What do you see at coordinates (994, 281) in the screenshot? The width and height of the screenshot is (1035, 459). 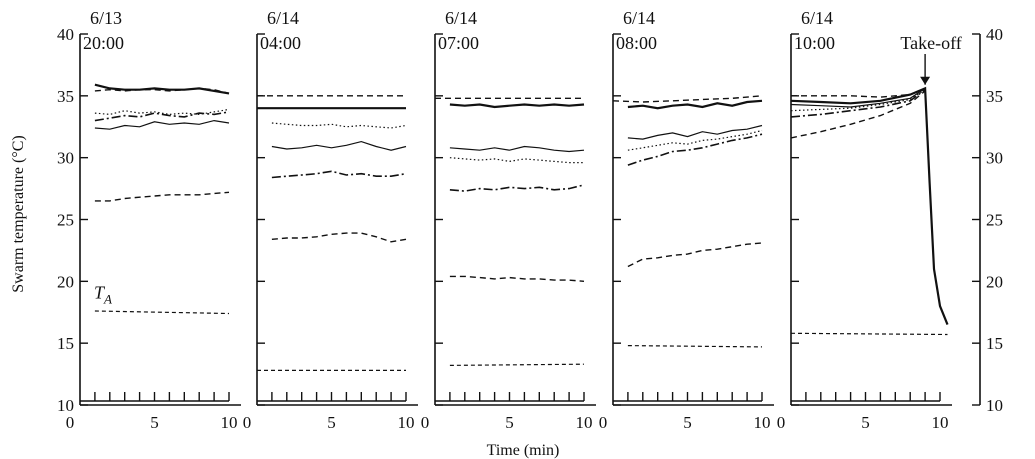 I see `right-y-tick-label: 20` at bounding box center [994, 281].